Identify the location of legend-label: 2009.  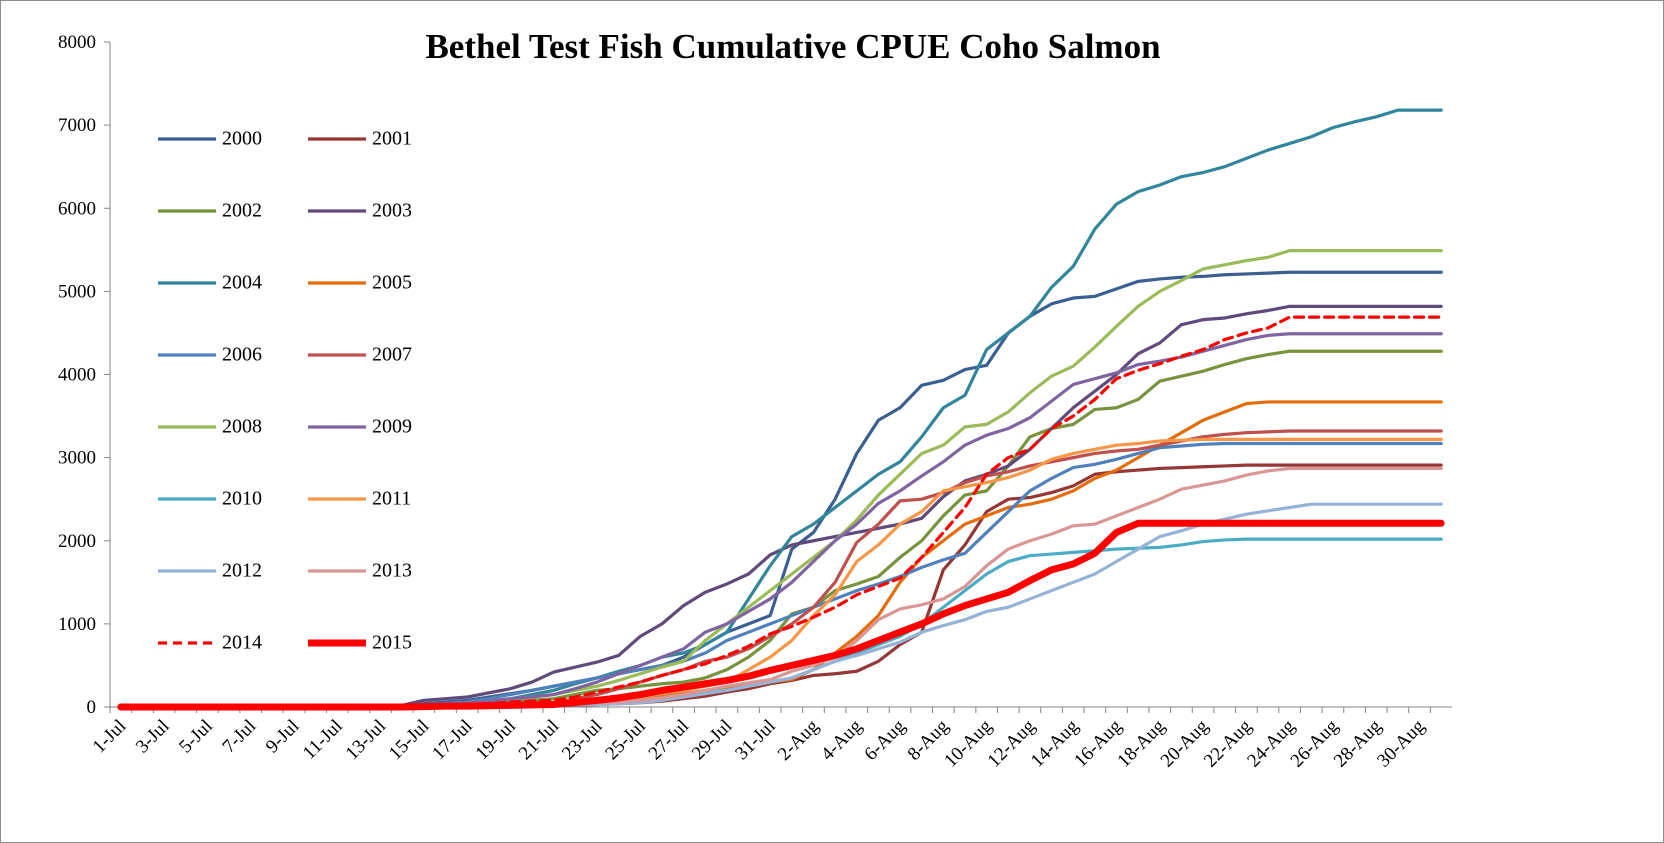
(392, 427).